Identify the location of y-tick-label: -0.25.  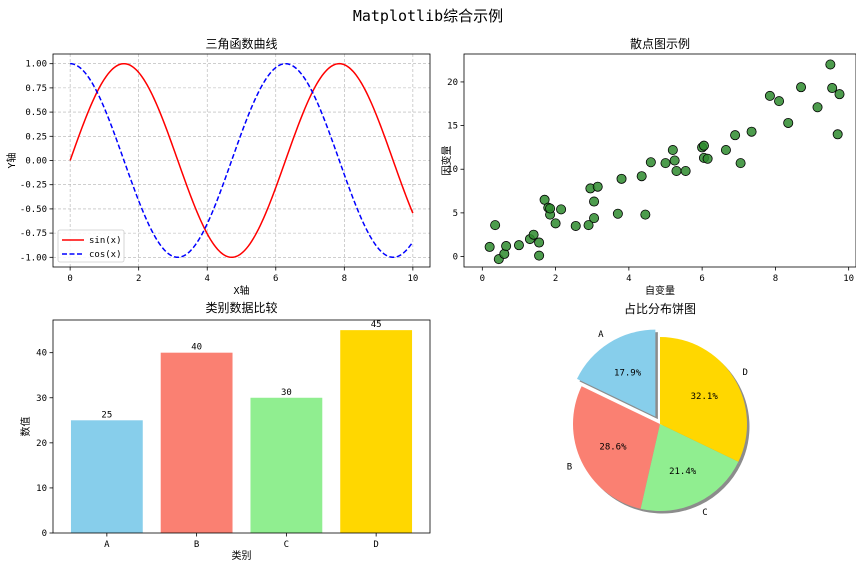
(33, 186).